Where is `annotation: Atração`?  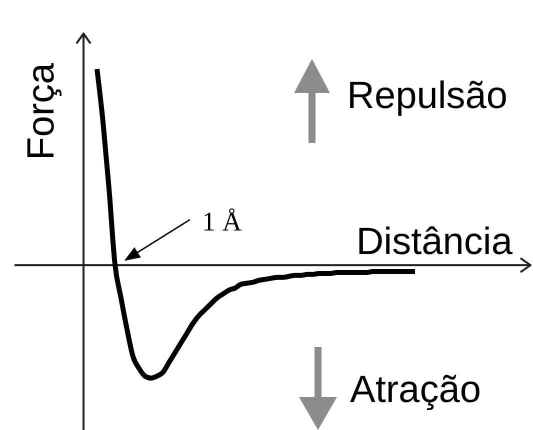
annotation: Atração is located at coordinates (415, 390).